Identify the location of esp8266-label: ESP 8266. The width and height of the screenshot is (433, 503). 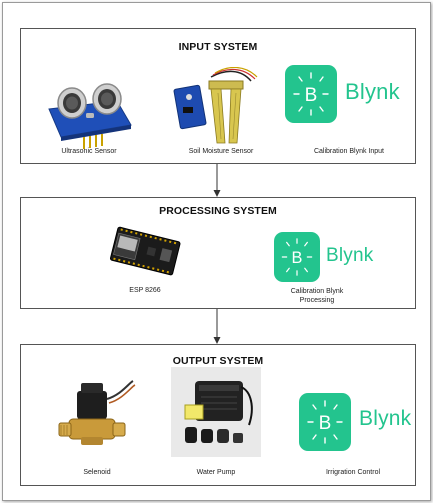
(145, 290).